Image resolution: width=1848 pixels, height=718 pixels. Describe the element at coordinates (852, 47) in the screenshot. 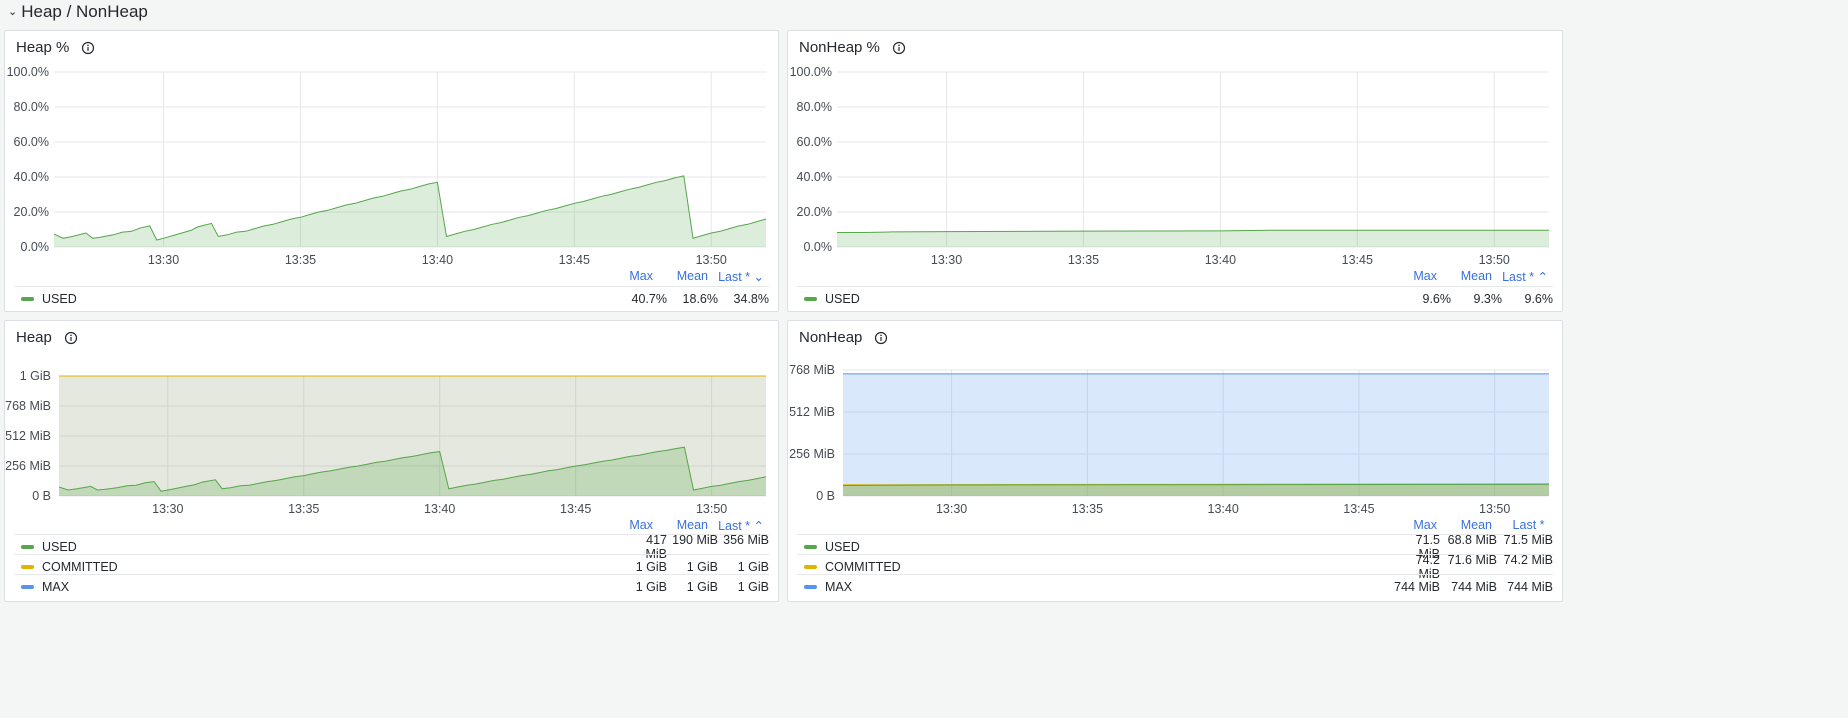

I see `panel-header: NonHeap %` at that location.